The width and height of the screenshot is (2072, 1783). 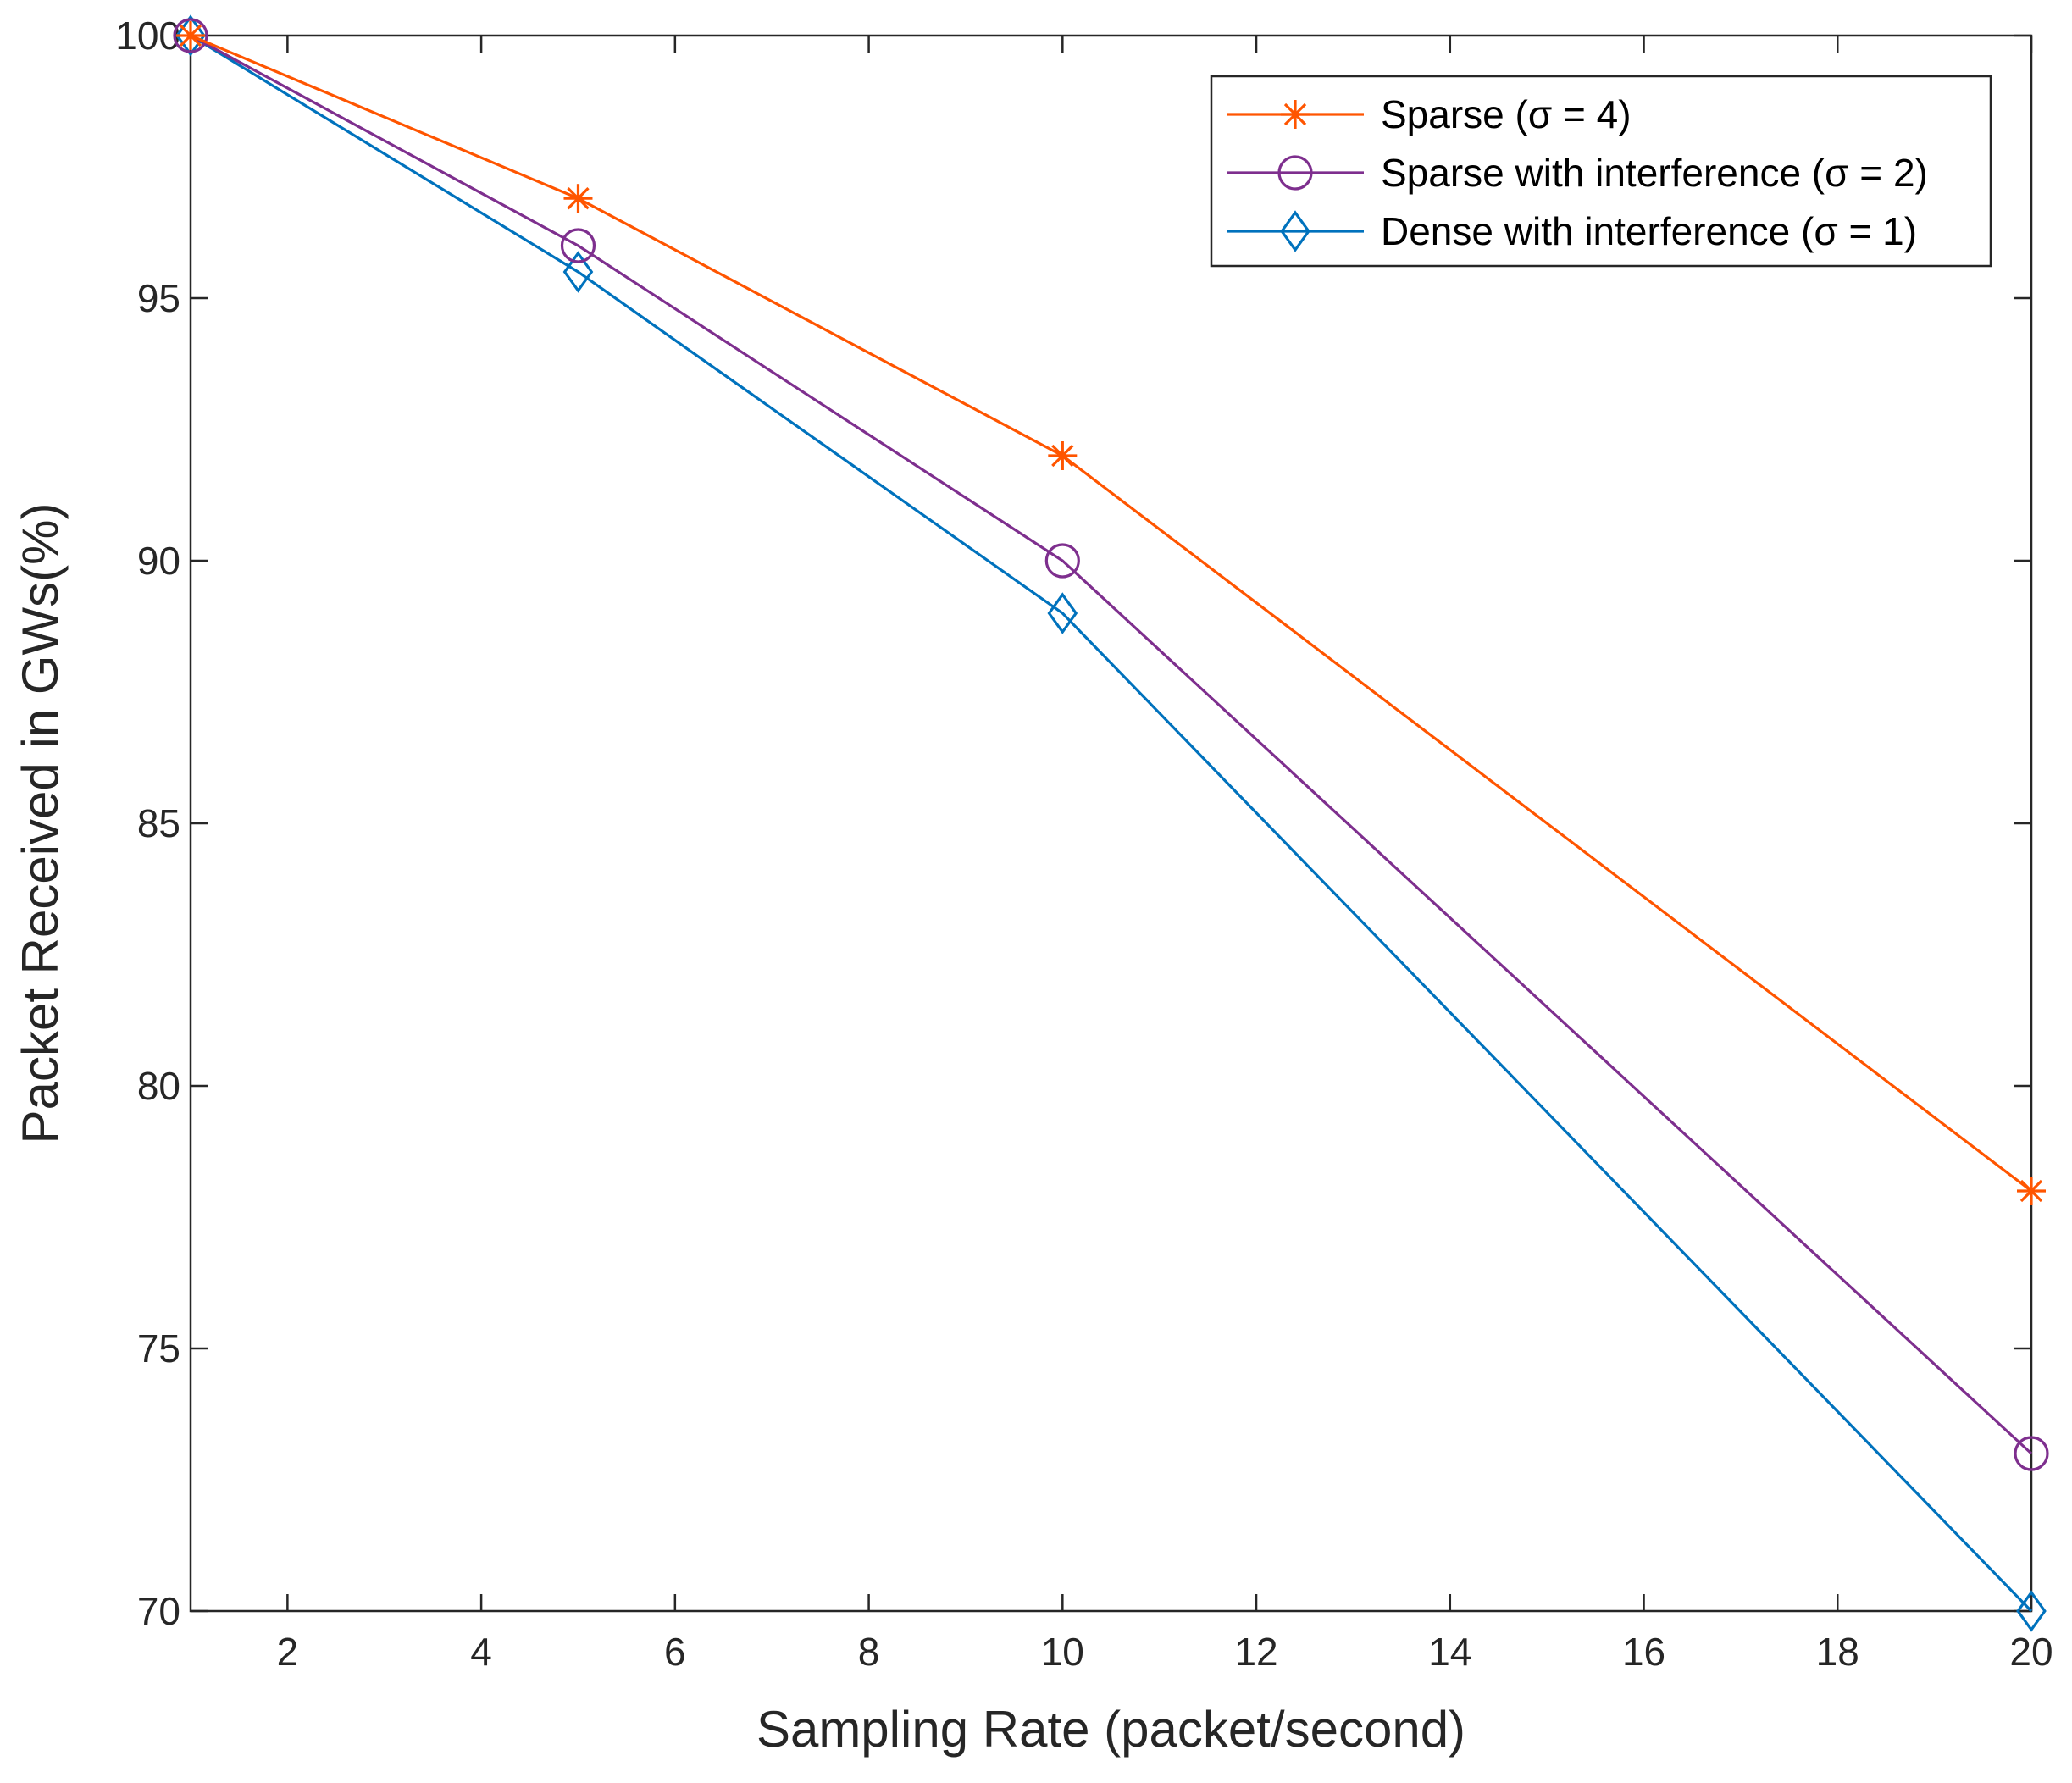 I want to click on legend-box, so click(x=1601, y=171).